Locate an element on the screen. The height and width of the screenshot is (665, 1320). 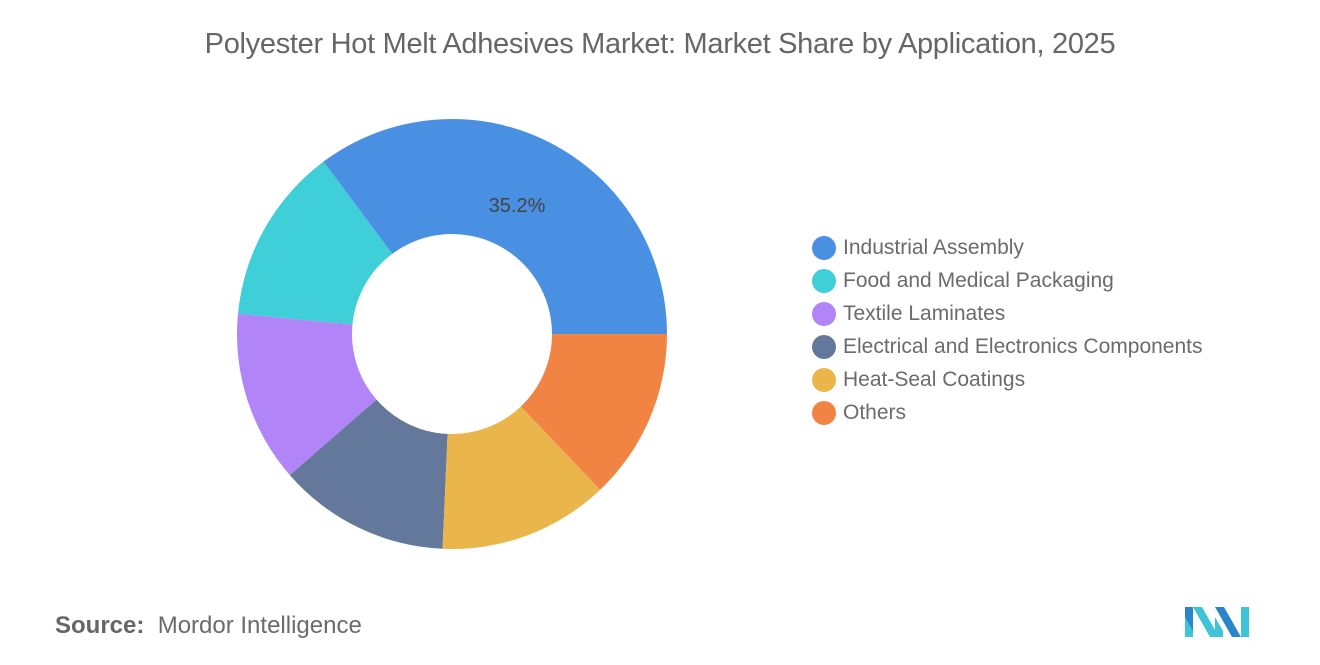
legend-label: Food and Medical Packaging is located at coordinates (978, 280).